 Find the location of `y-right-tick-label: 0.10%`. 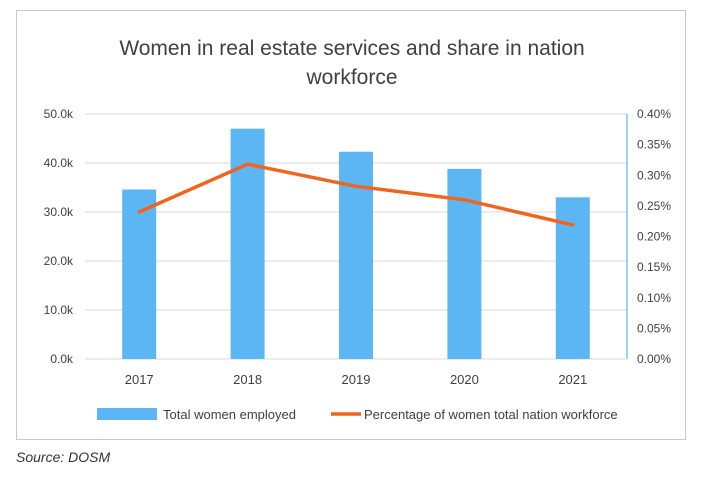

y-right-tick-label: 0.10% is located at coordinates (654, 298).